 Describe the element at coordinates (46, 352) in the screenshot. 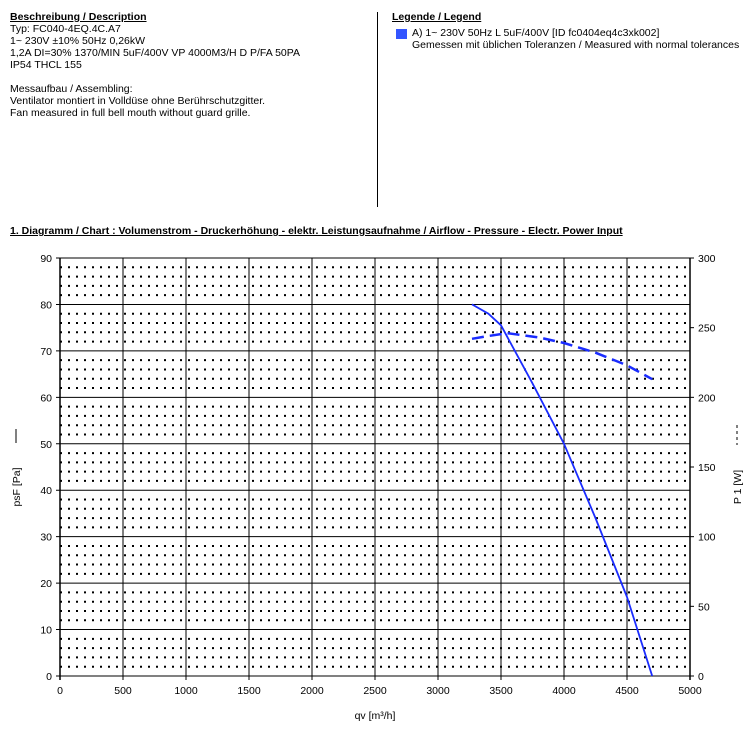

I see `y-tick-label: 70` at that location.